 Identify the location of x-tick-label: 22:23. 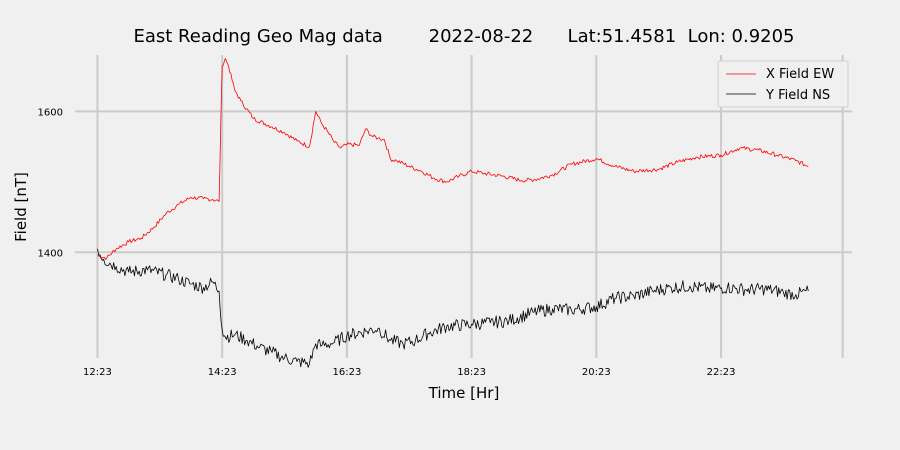
(721, 372).